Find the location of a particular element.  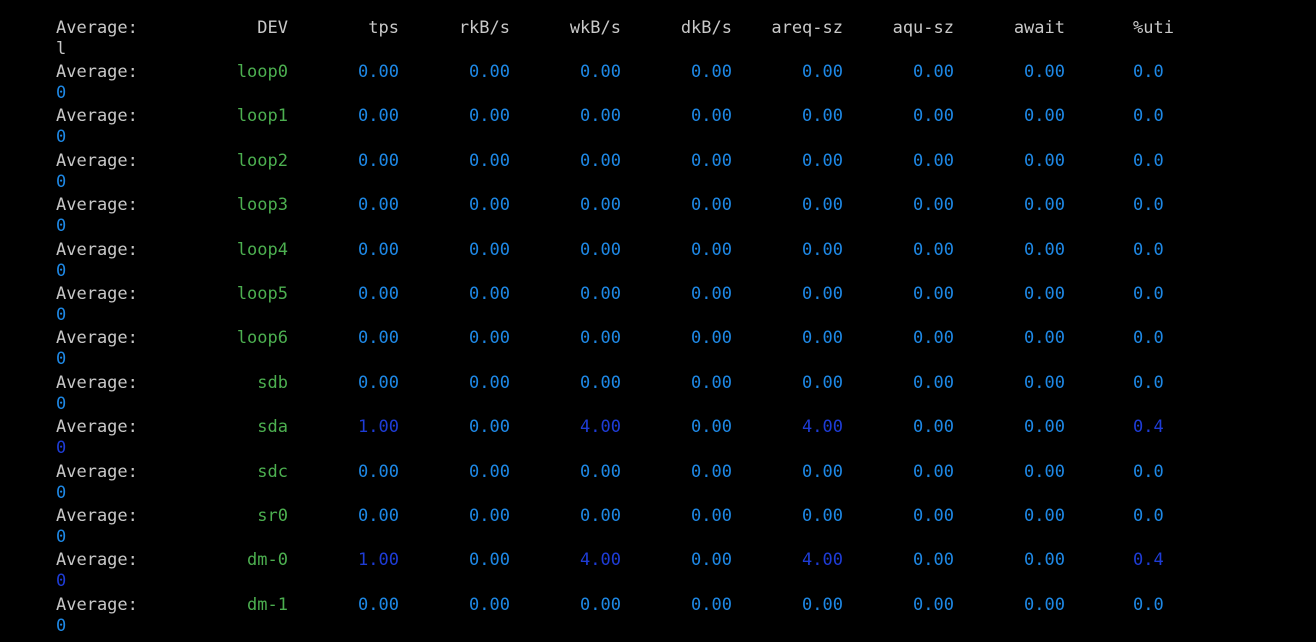

value-areq: 4.00 is located at coordinates (822, 560).